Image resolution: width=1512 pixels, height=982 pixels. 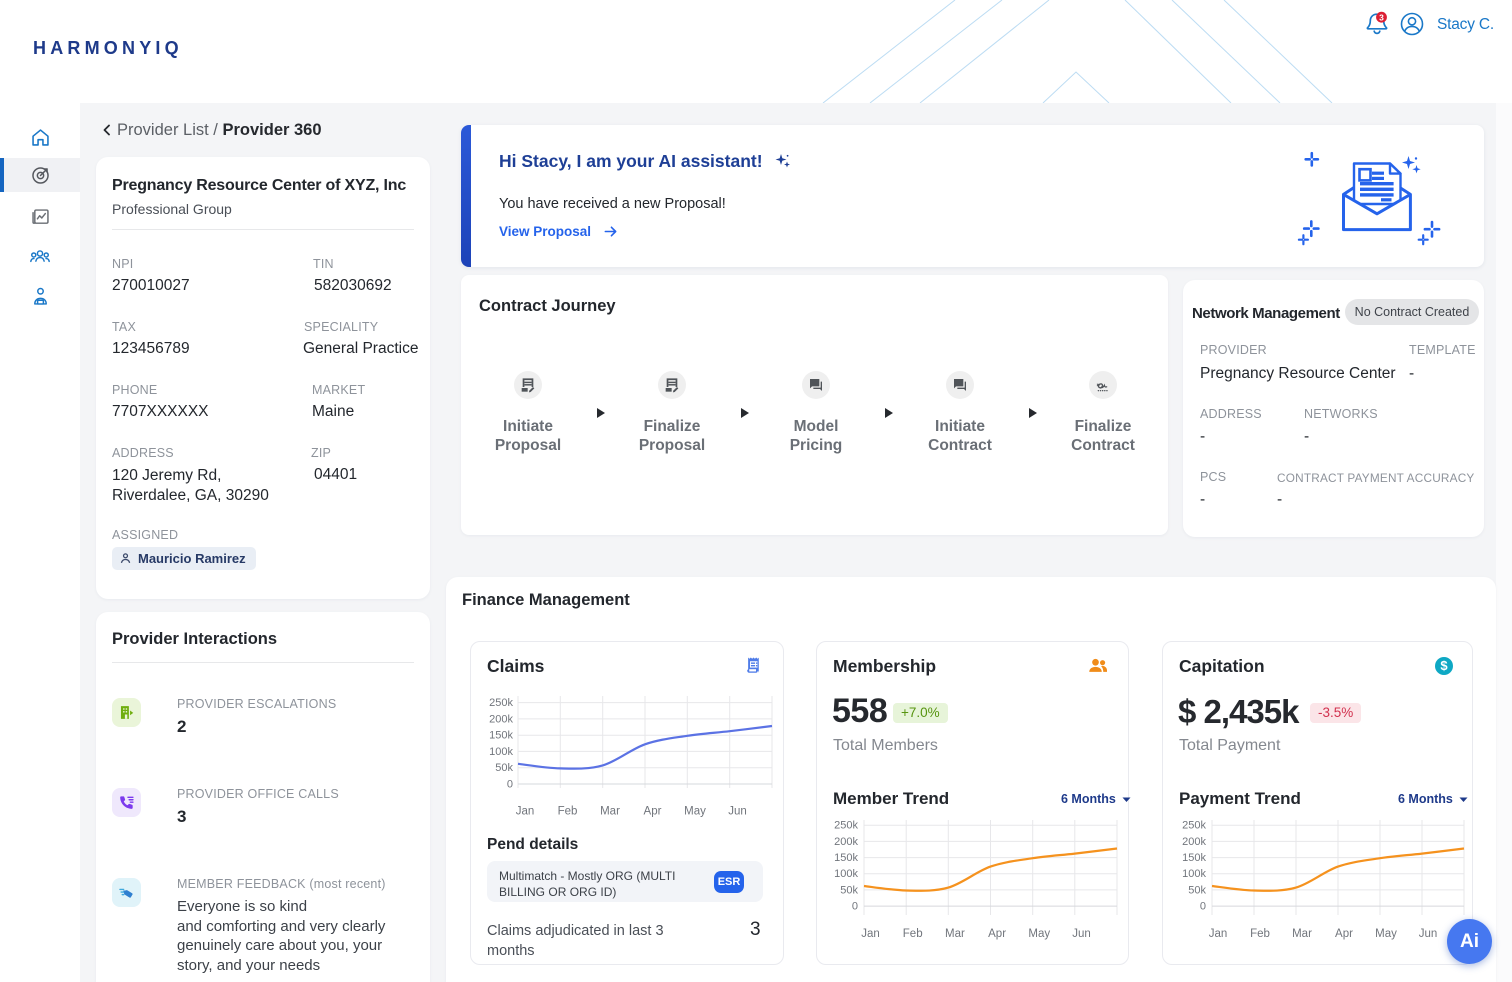 I want to click on svg-text: 3, so click(x=1381, y=17).